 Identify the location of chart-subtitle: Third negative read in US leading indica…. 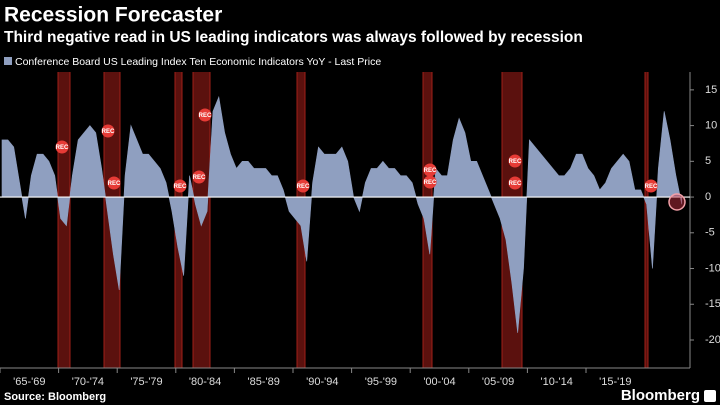
(293, 37).